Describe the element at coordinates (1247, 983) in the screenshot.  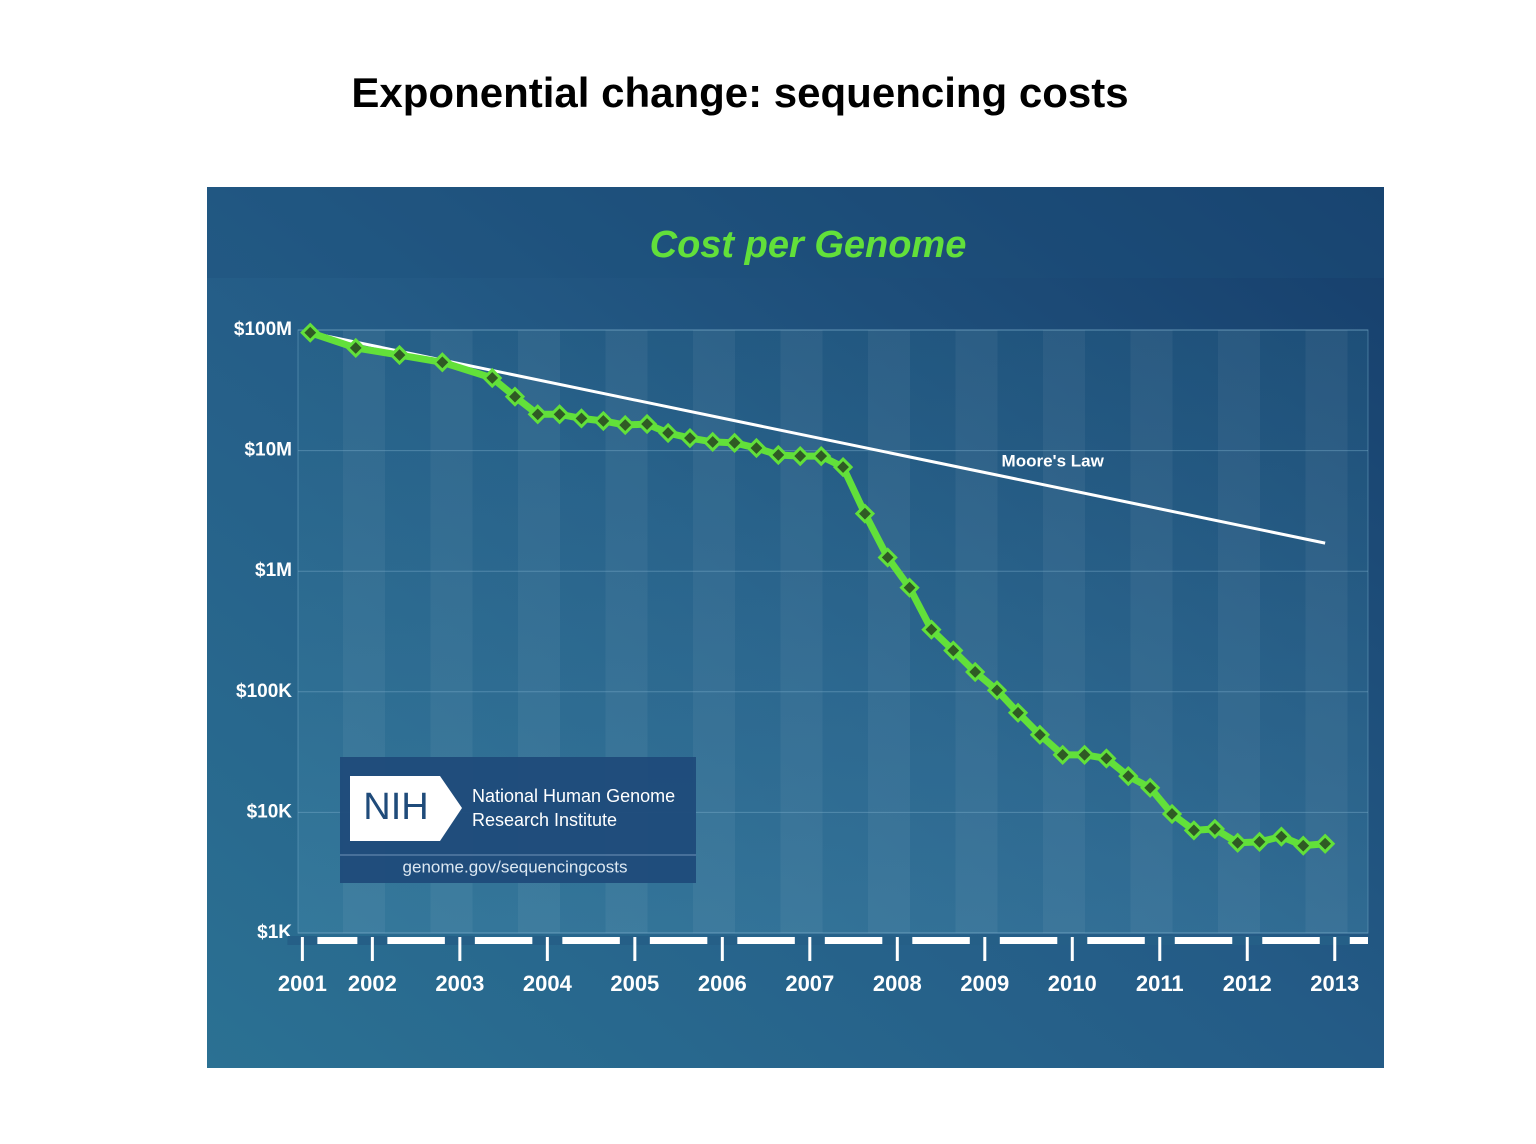
I see `x-tick-label: 2012` at that location.